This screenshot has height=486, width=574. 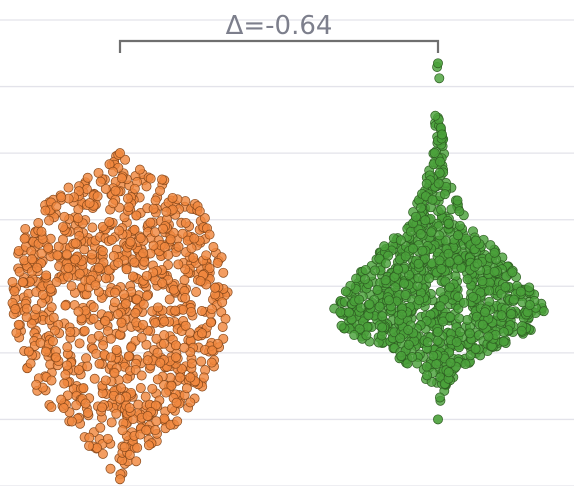 What do you see at coordinates (279, 26) in the screenshot?
I see `difference-label: Δ=-0.64` at bounding box center [279, 26].